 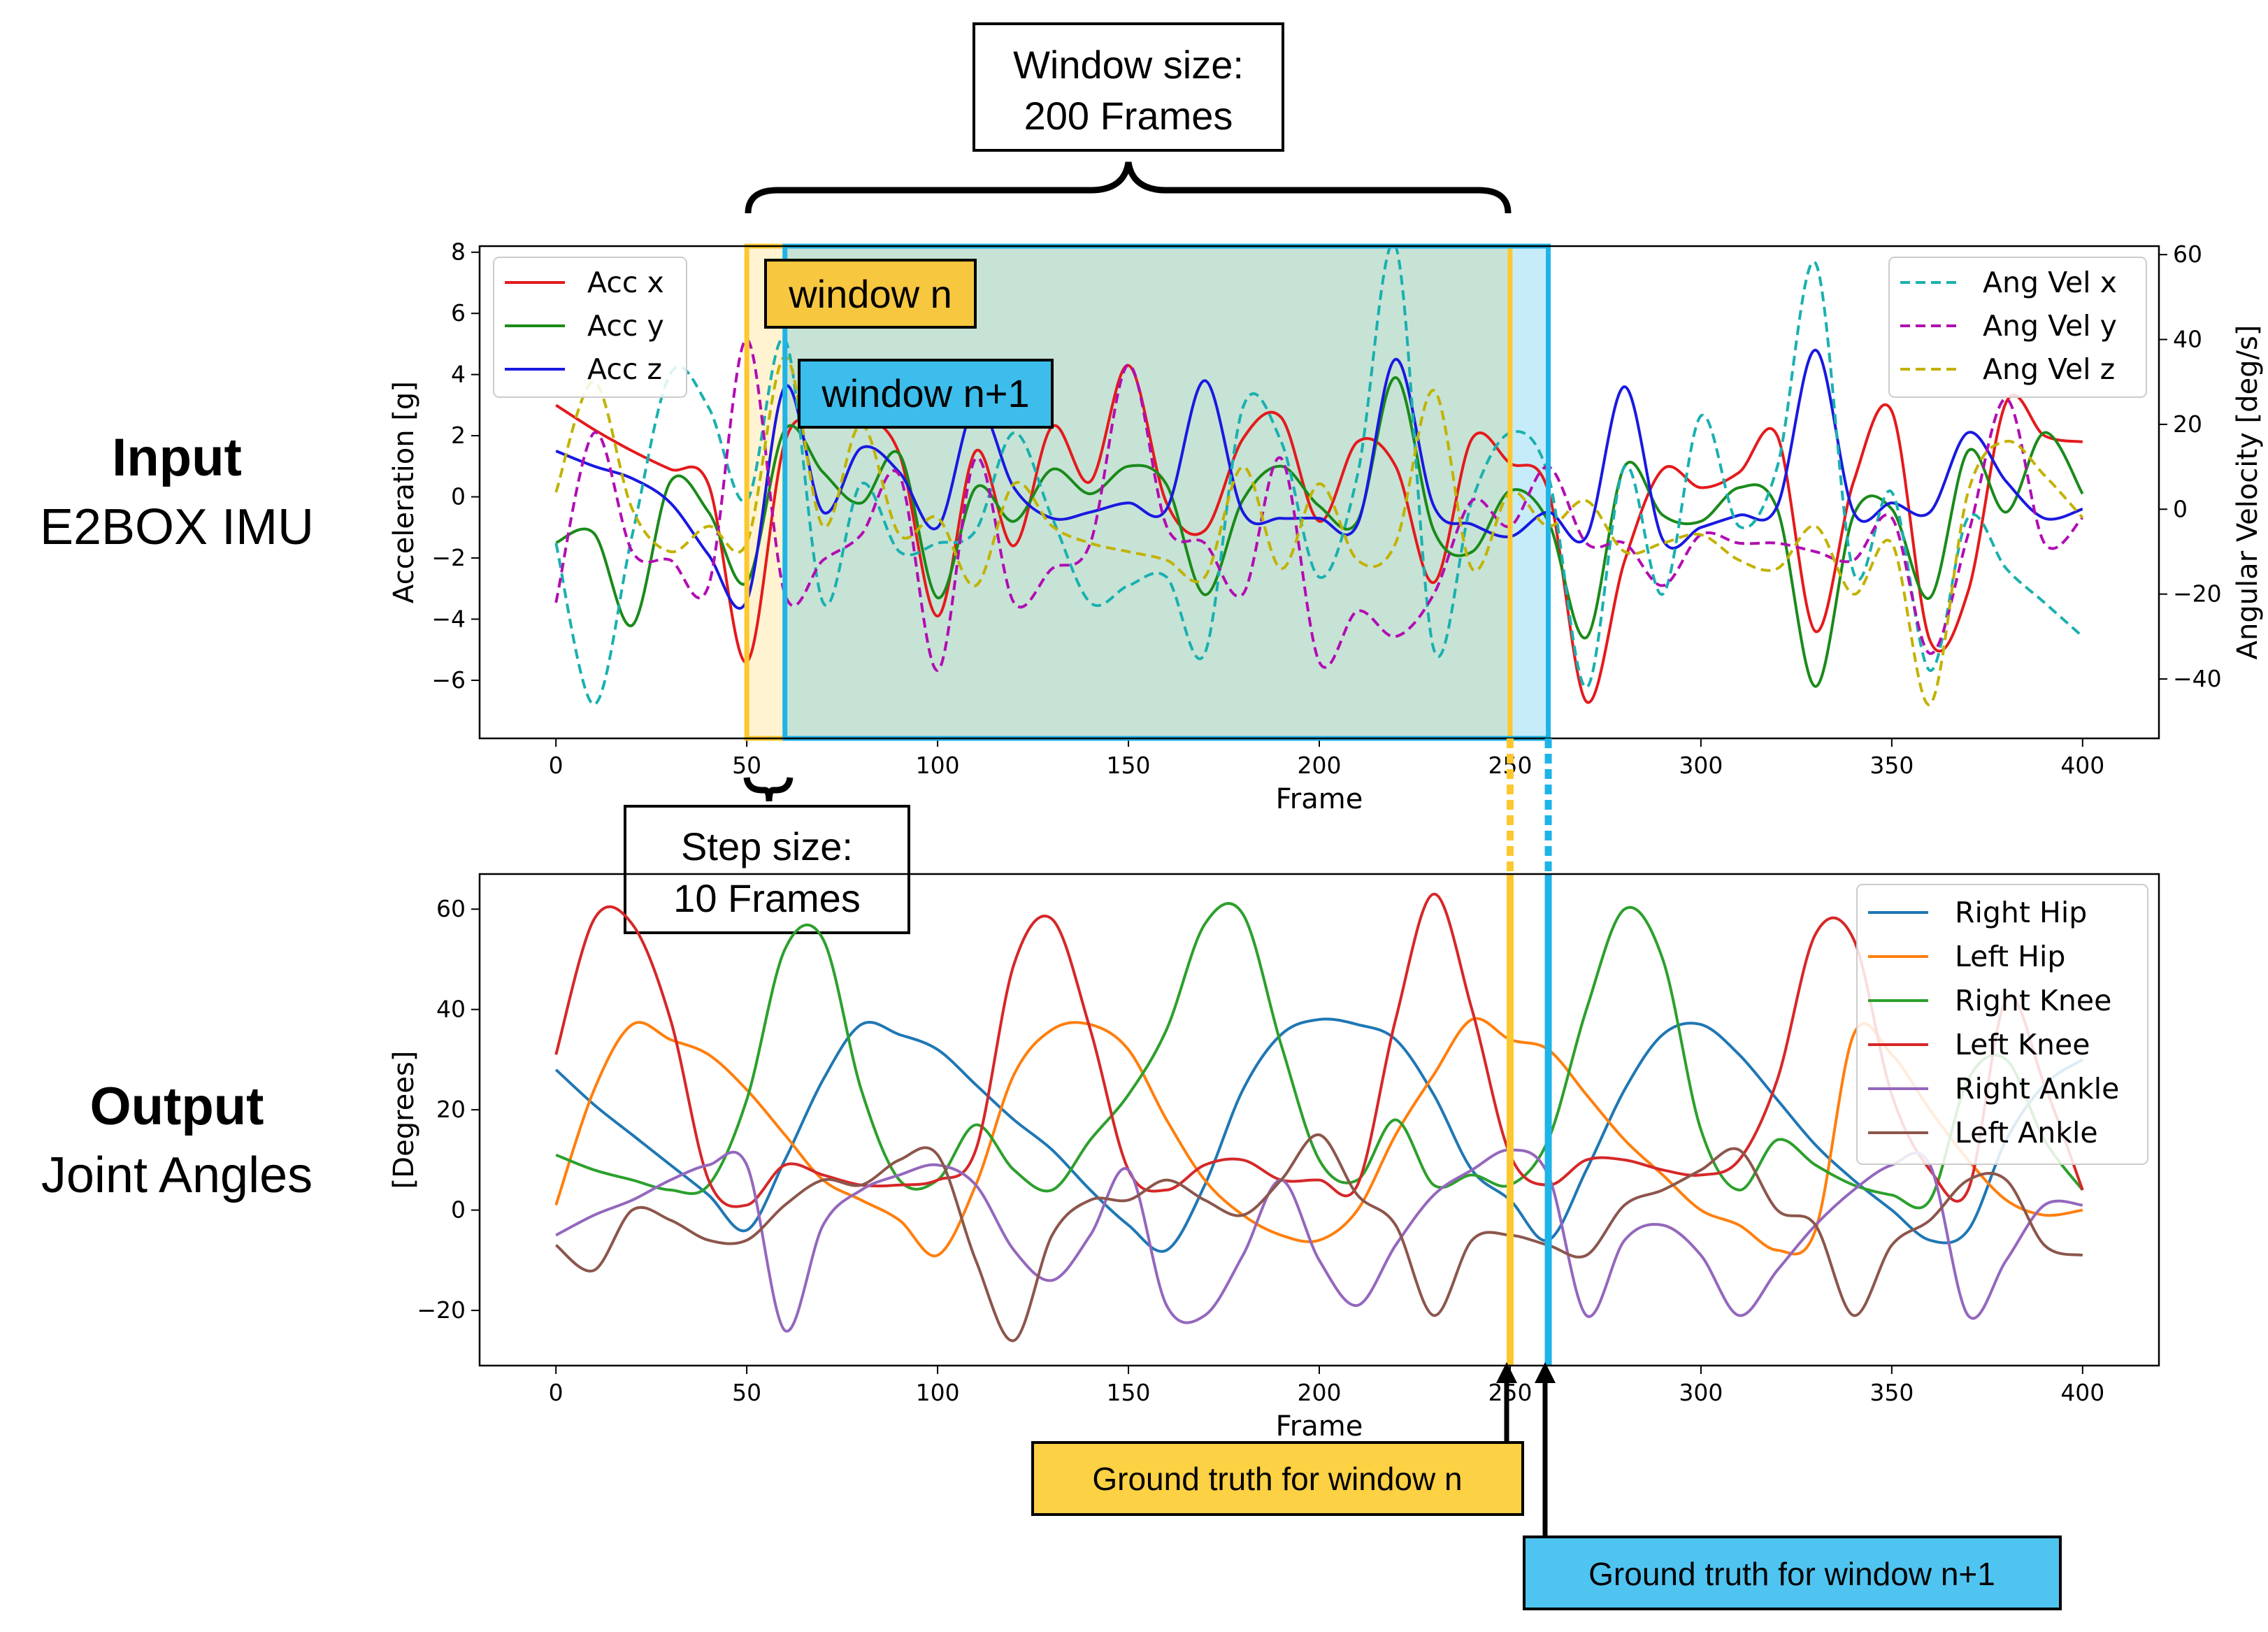 I want to click on gt-window-n1-label: Ground truth for window n+1, so click(x=1791, y=1574).